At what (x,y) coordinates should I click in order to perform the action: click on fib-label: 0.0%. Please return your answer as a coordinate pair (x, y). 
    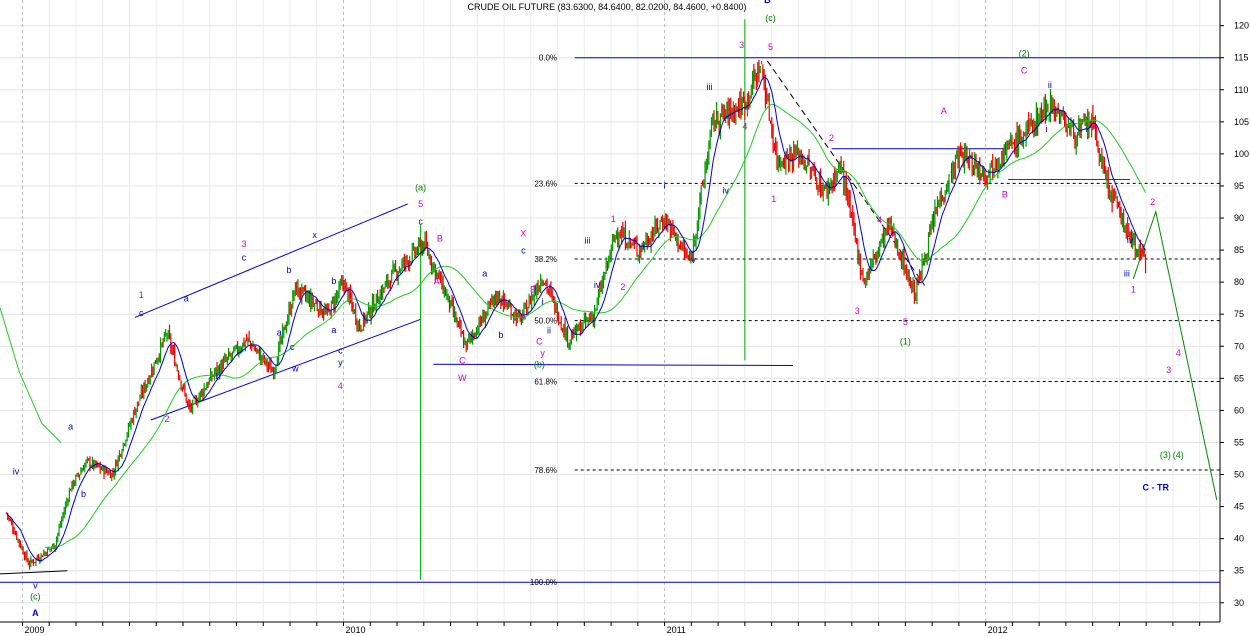
    Looking at the image, I should click on (548, 58).